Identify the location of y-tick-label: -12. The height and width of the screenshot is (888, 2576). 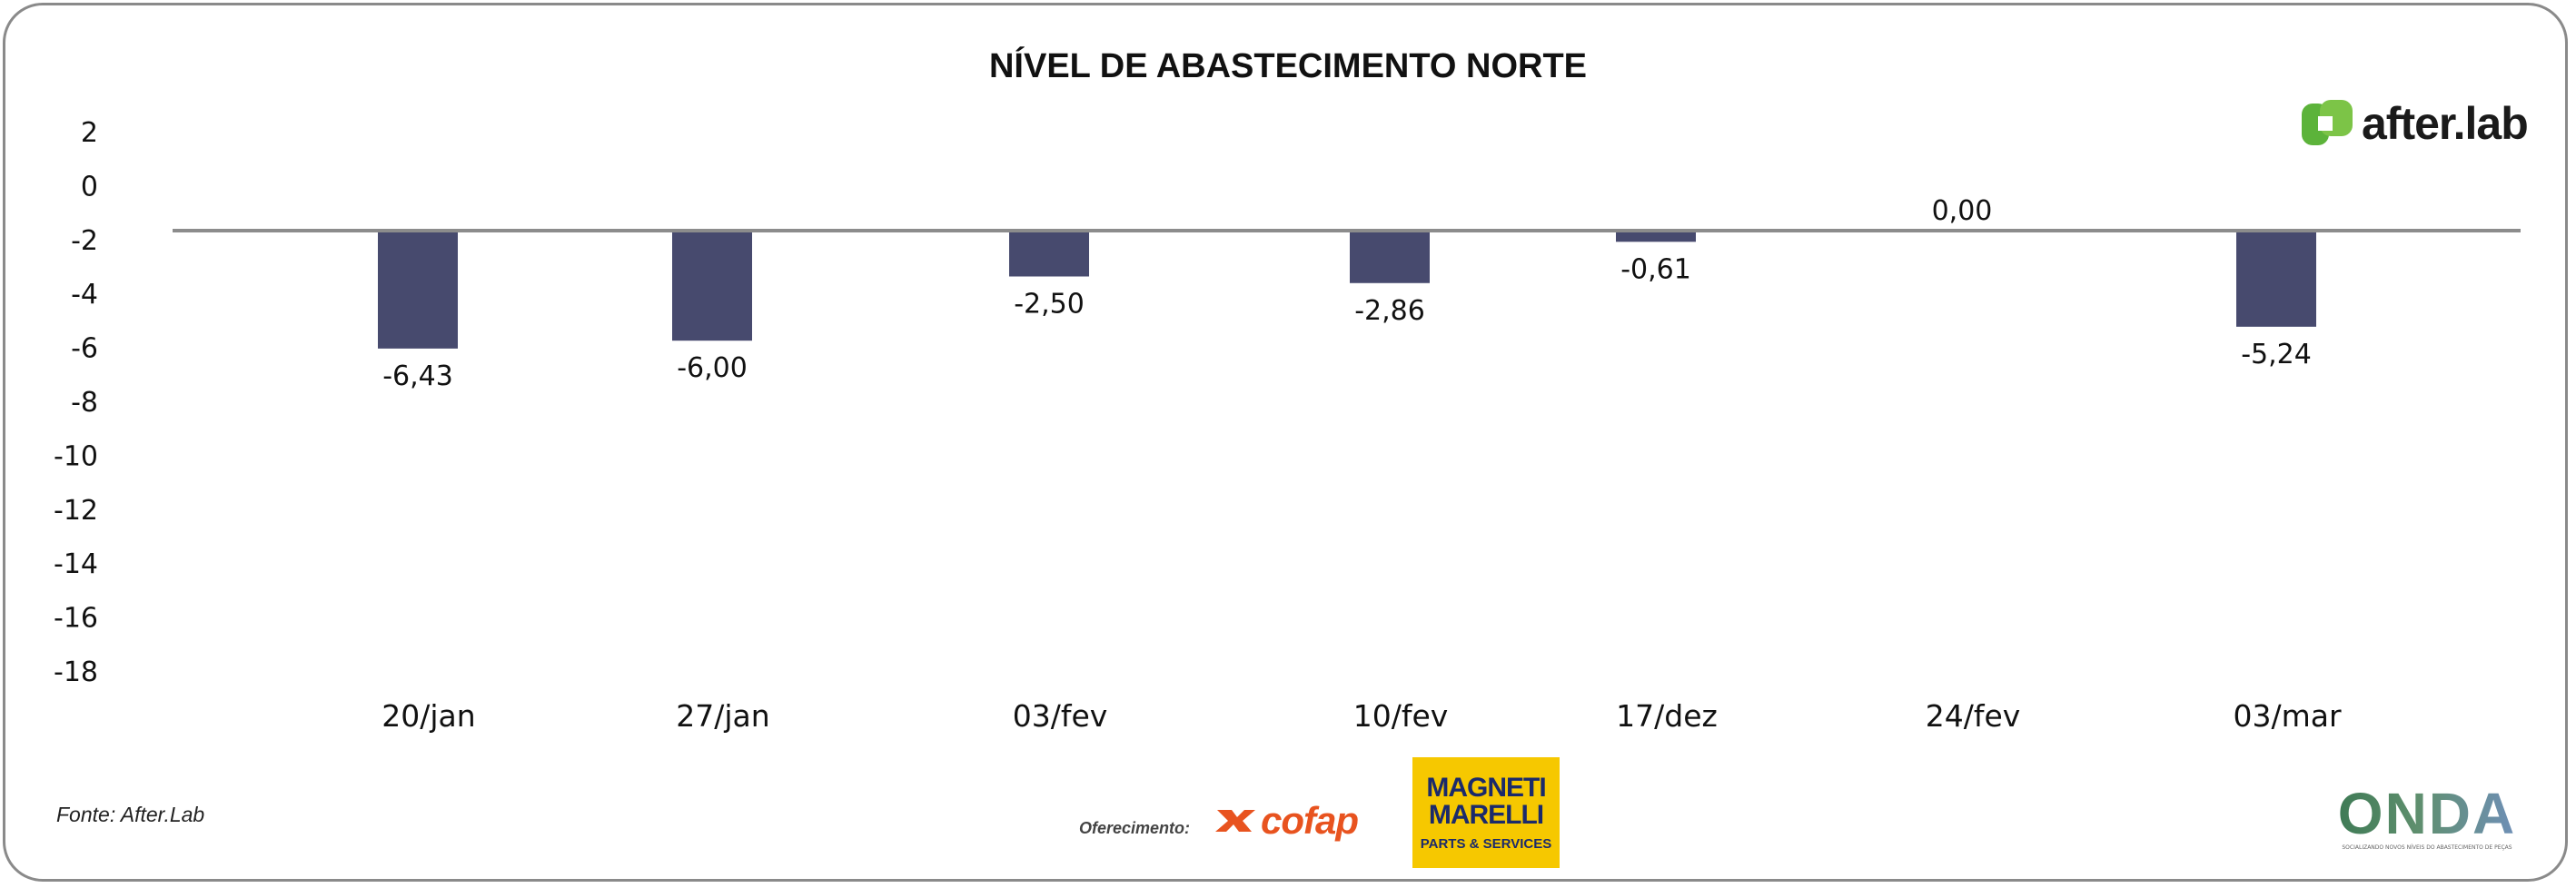
(76, 511).